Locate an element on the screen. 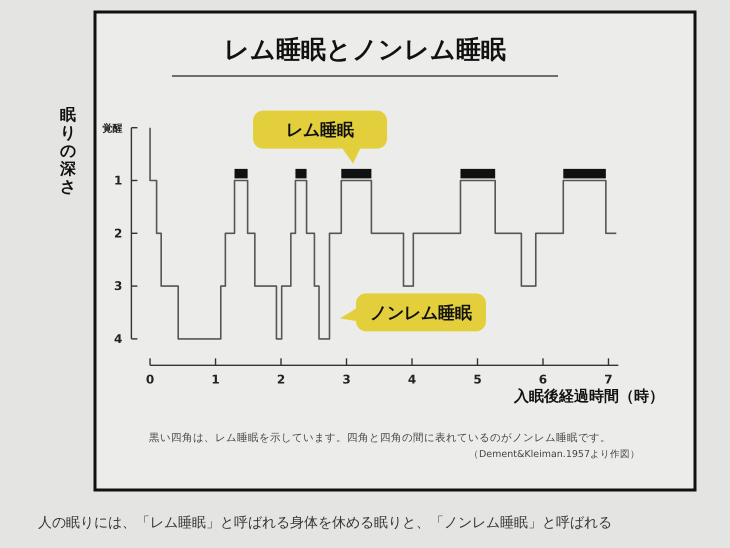  x-tick-label: 4 is located at coordinates (412, 379).